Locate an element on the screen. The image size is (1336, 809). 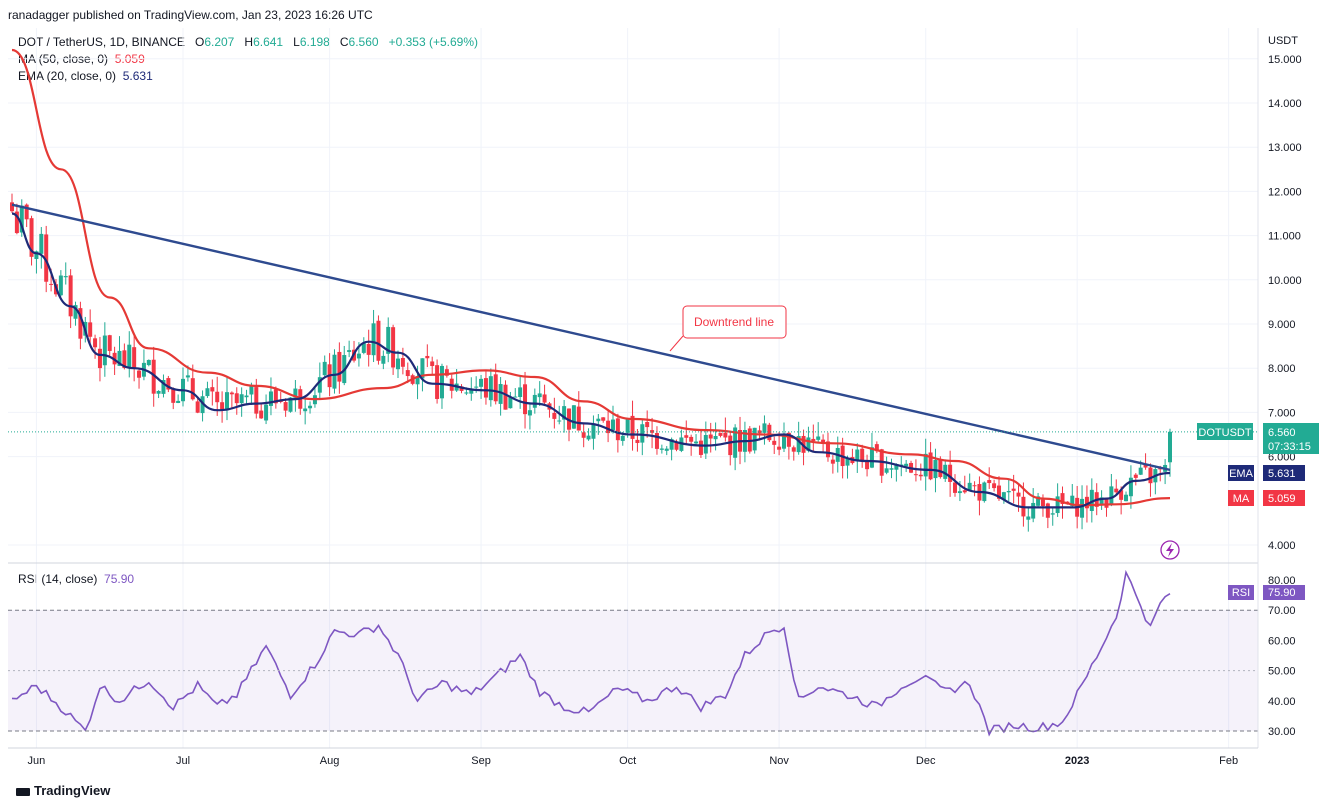
yaxis-unit: USDT is located at coordinates (1283, 41).